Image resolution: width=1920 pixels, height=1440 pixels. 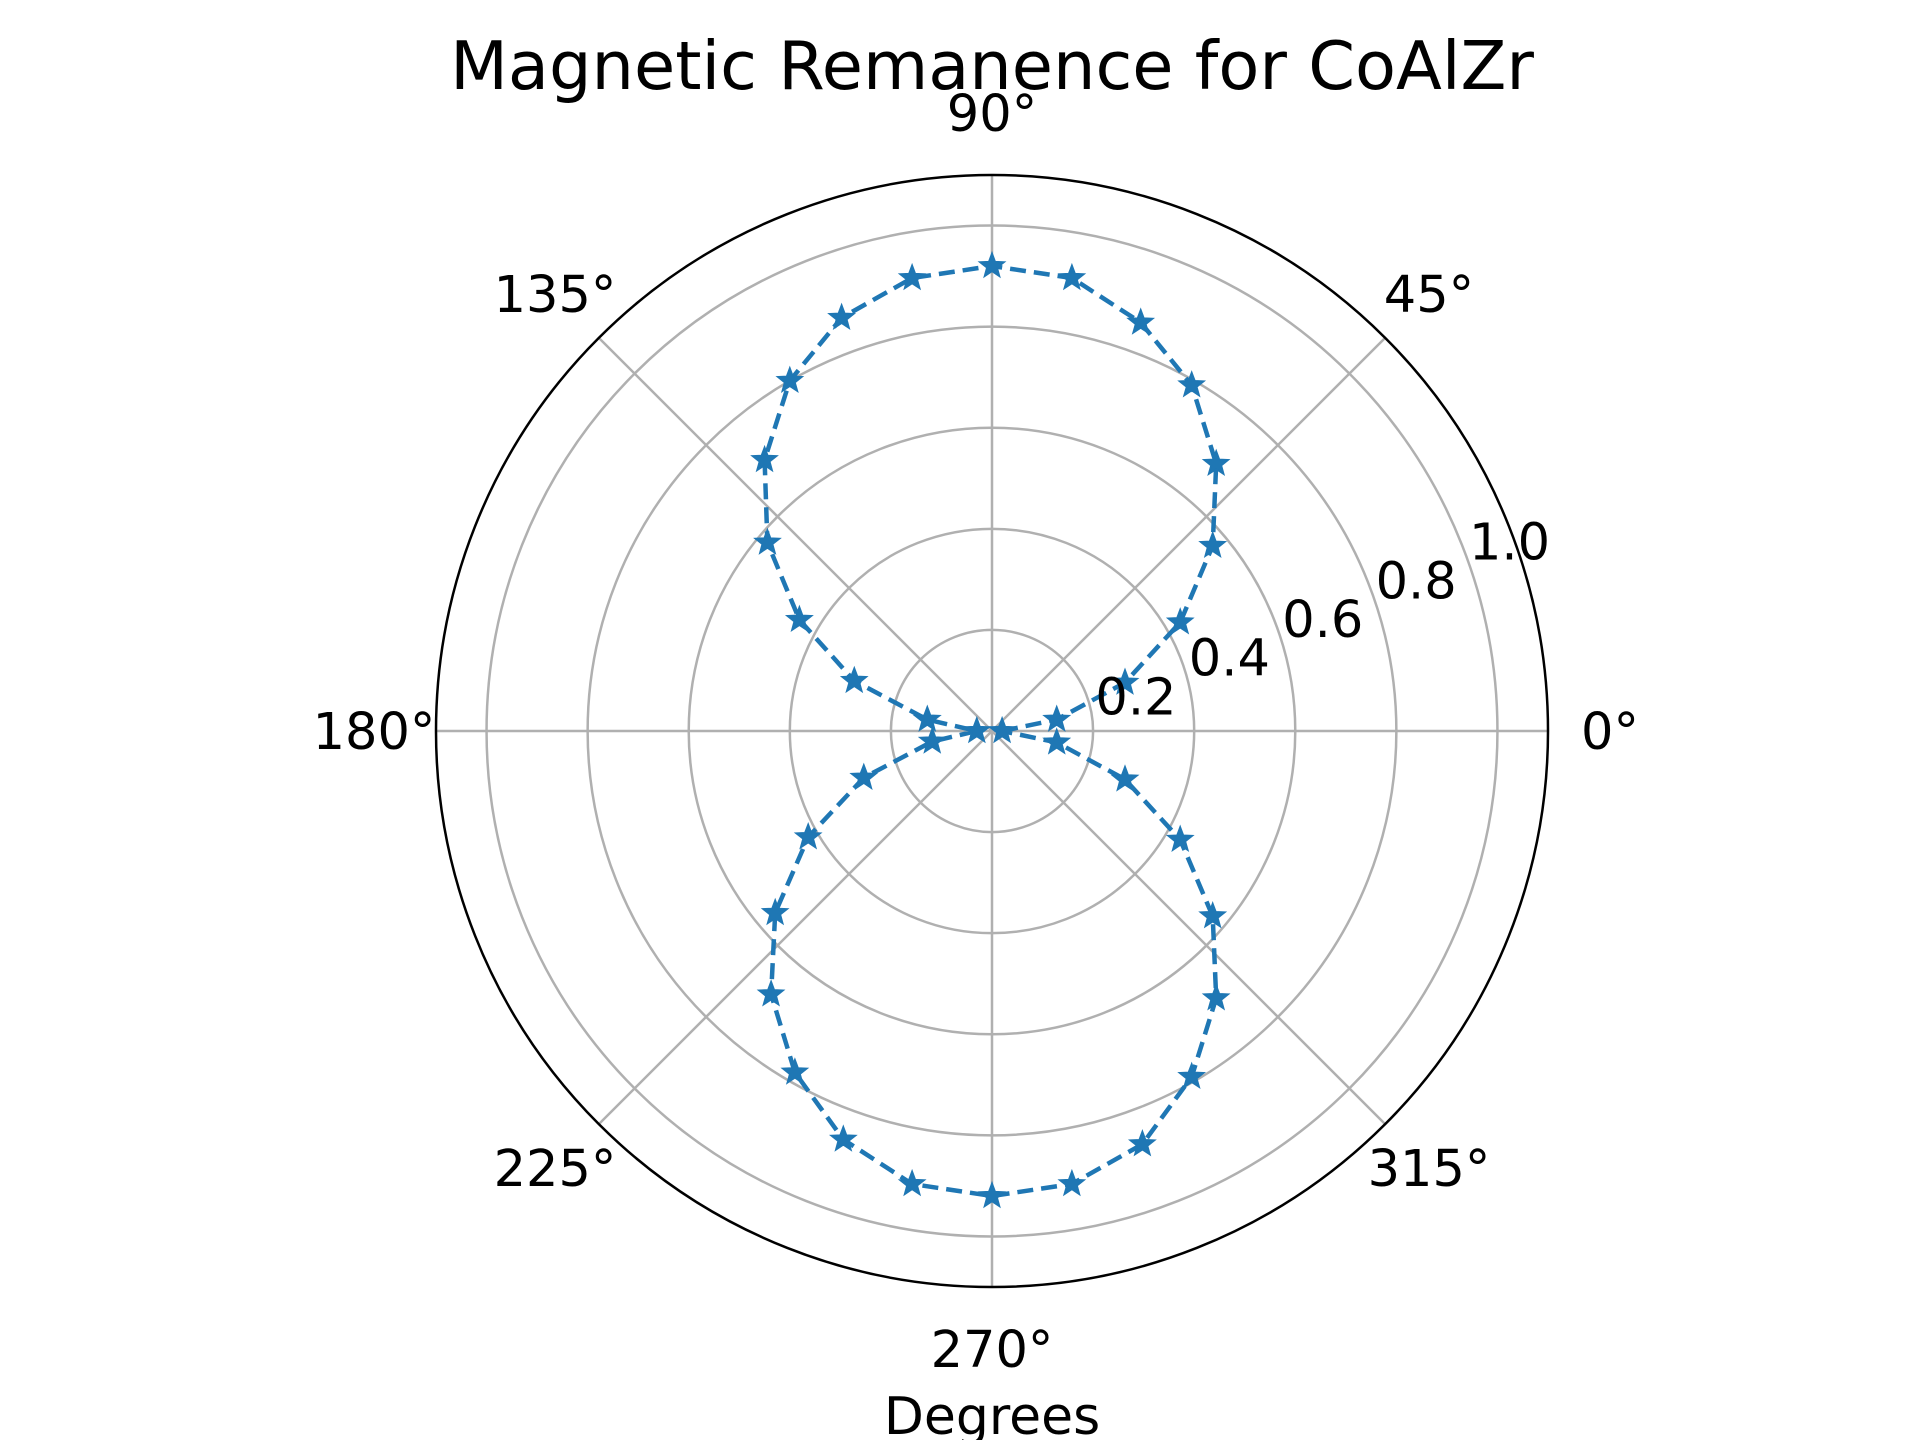 I want to click on theta-tick-label: 135°, so click(x=555, y=295).